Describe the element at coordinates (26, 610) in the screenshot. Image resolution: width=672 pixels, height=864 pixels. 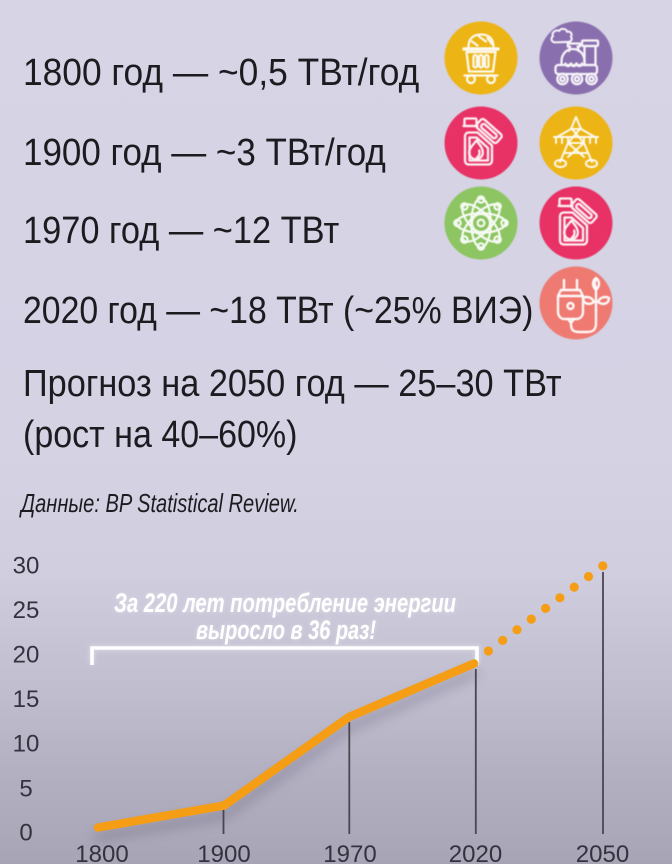
I see `svg-text: 25` at that location.